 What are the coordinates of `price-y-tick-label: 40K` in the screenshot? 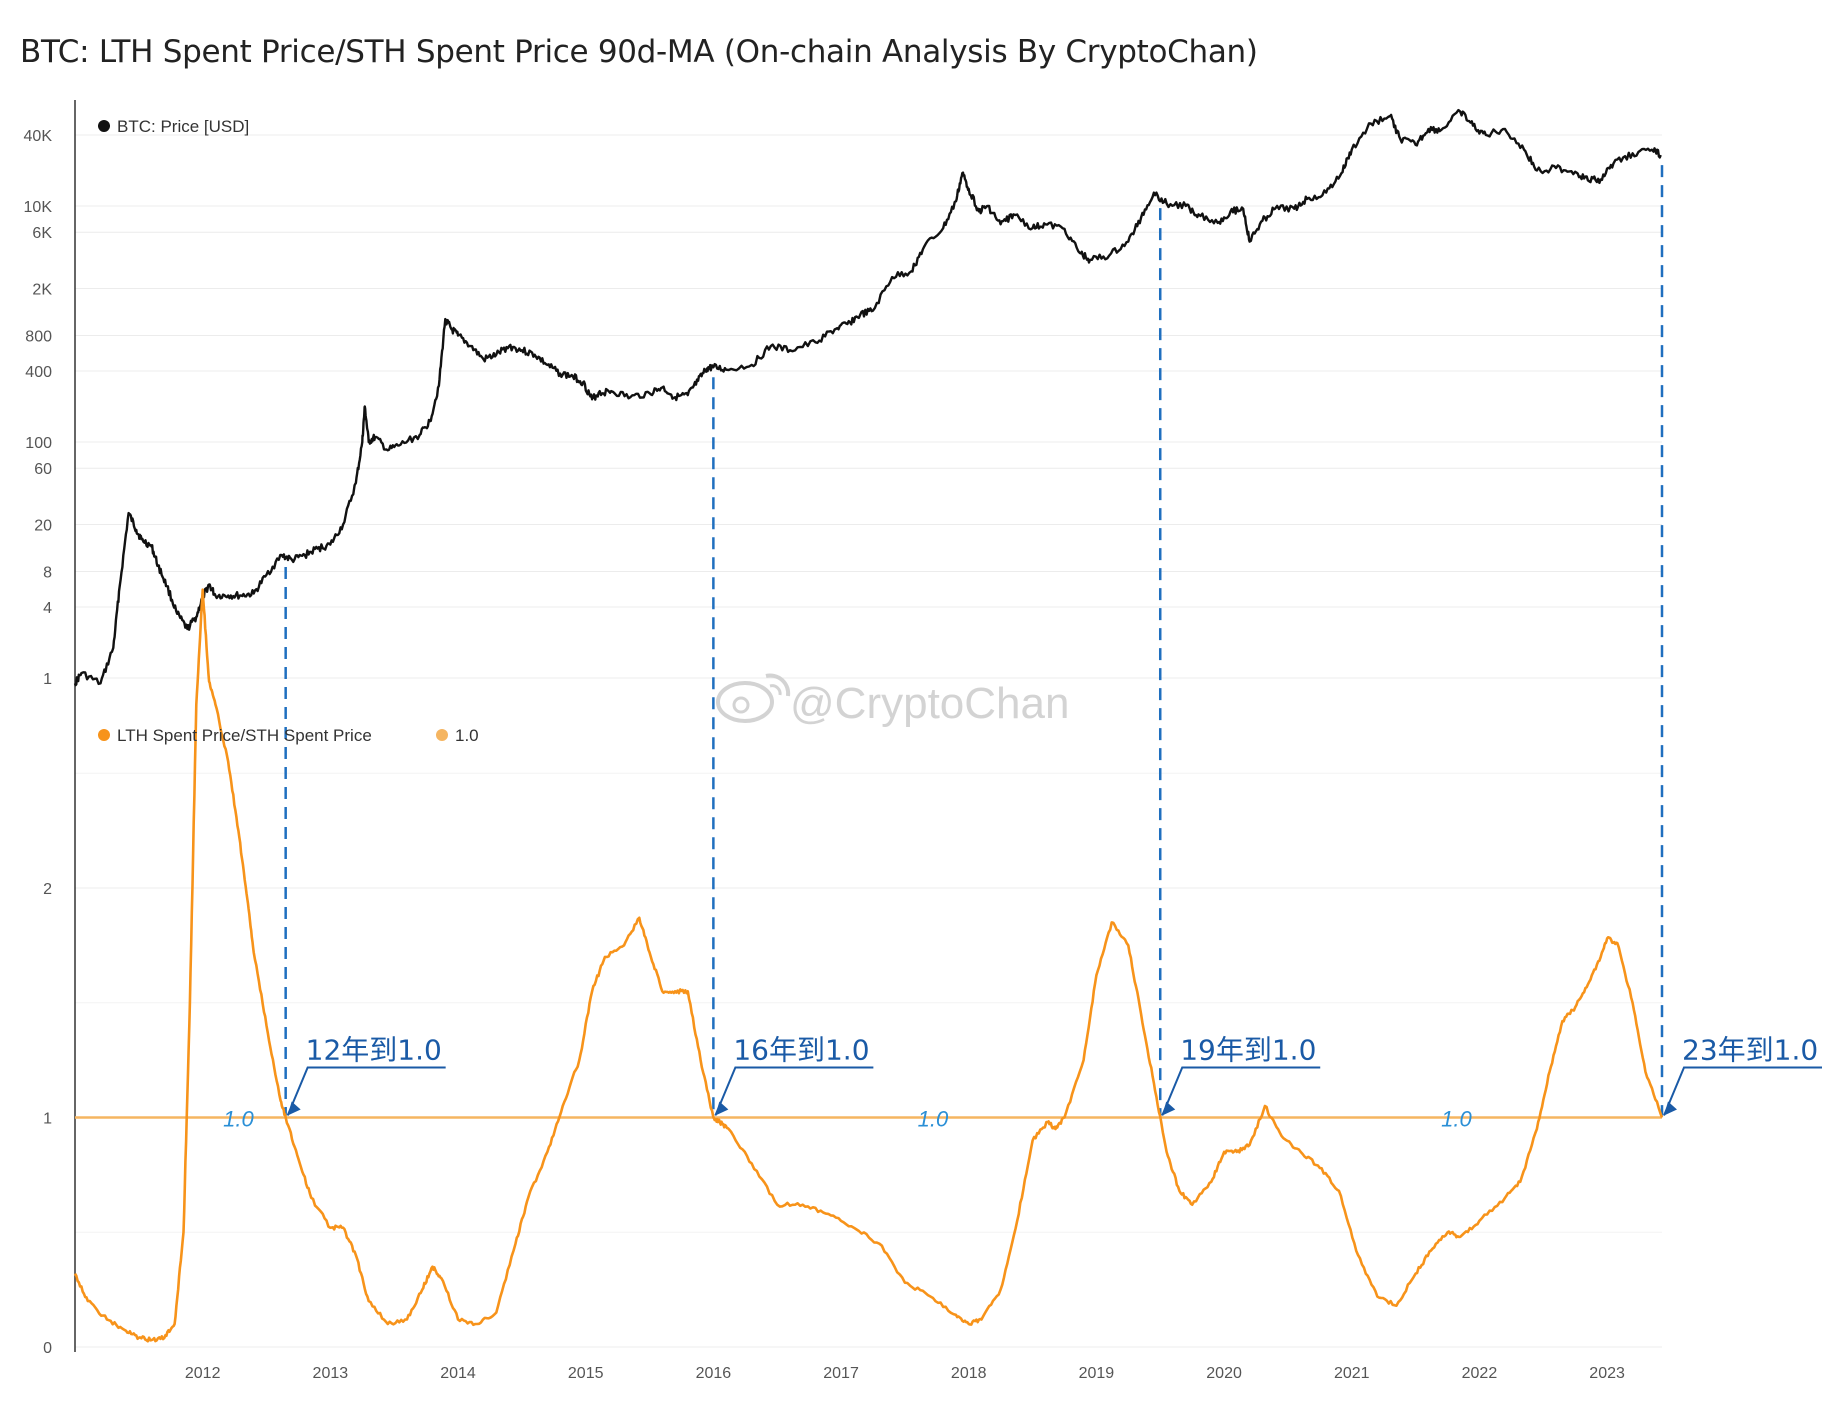 It's located at (38, 136).